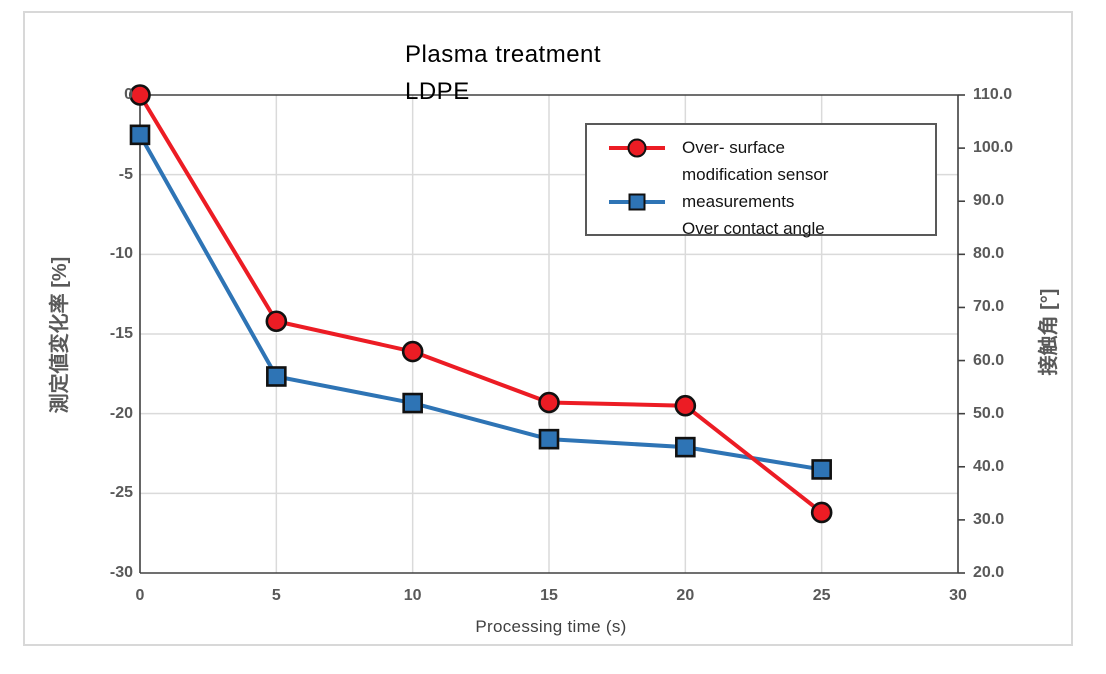 The image size is (1106, 674). I want to click on chart-title-line1: Plasma treatment, so click(503, 54).